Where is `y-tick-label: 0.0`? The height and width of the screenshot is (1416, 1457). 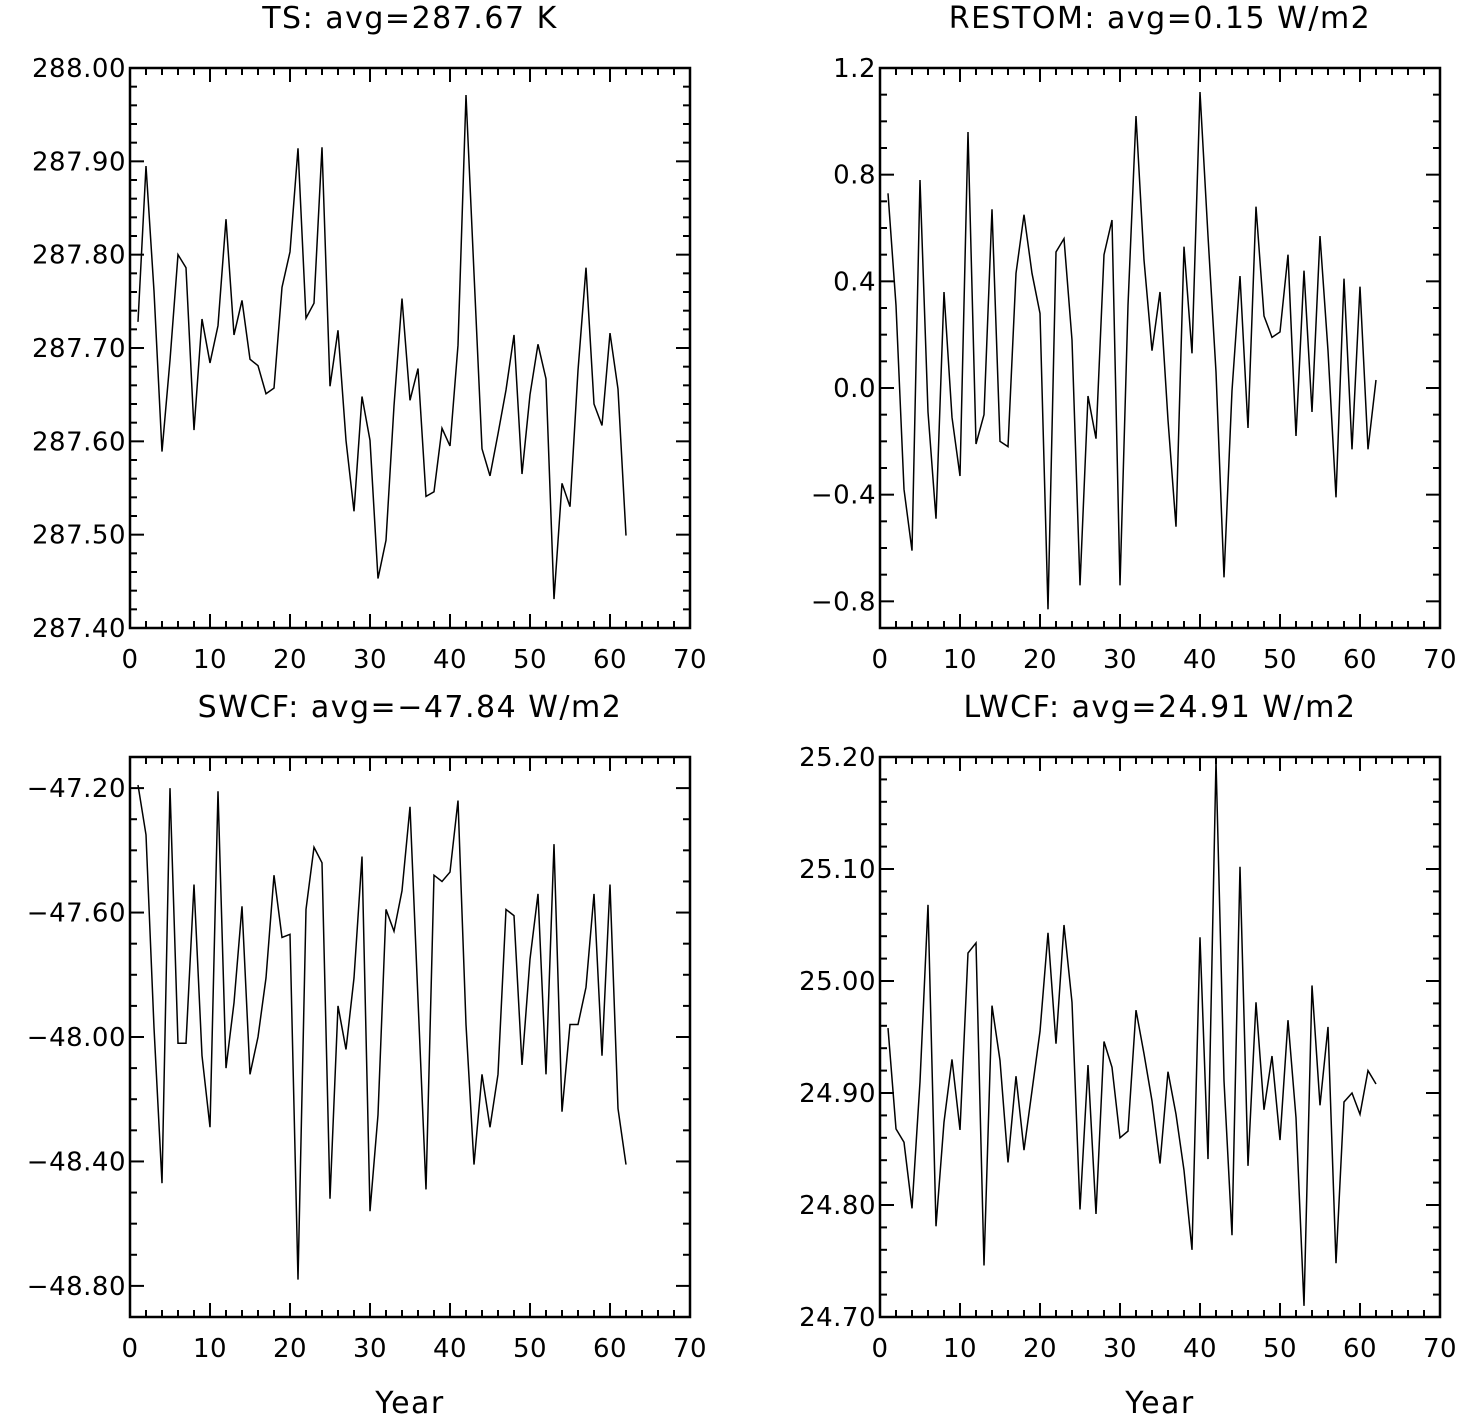 y-tick-label: 0.0 is located at coordinates (854, 389).